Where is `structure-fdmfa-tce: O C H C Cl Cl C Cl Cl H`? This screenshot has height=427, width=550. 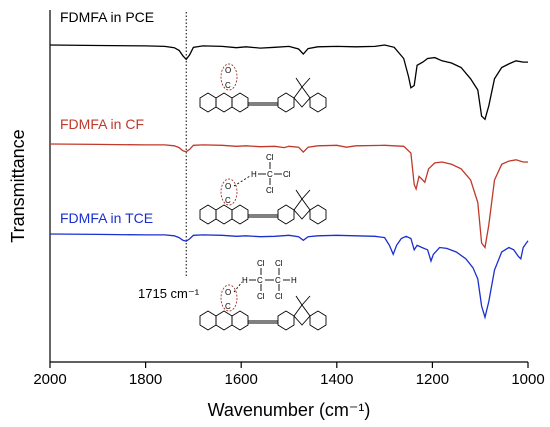
structure-fdmfa-tce: O C H C Cl Cl C Cl Cl H is located at coordinates (263, 295).